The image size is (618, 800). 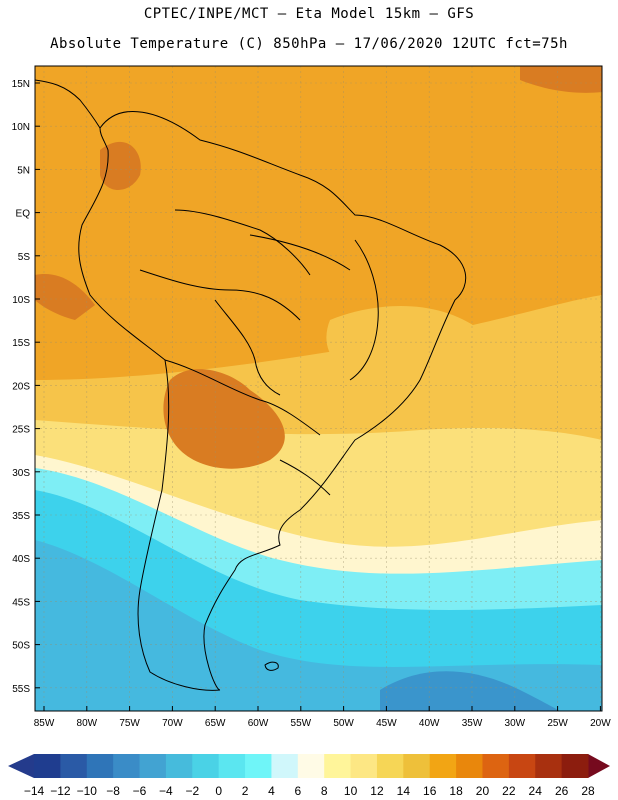 What do you see at coordinates (21, 602) in the screenshot?
I see `lat-label: 45S` at bounding box center [21, 602].